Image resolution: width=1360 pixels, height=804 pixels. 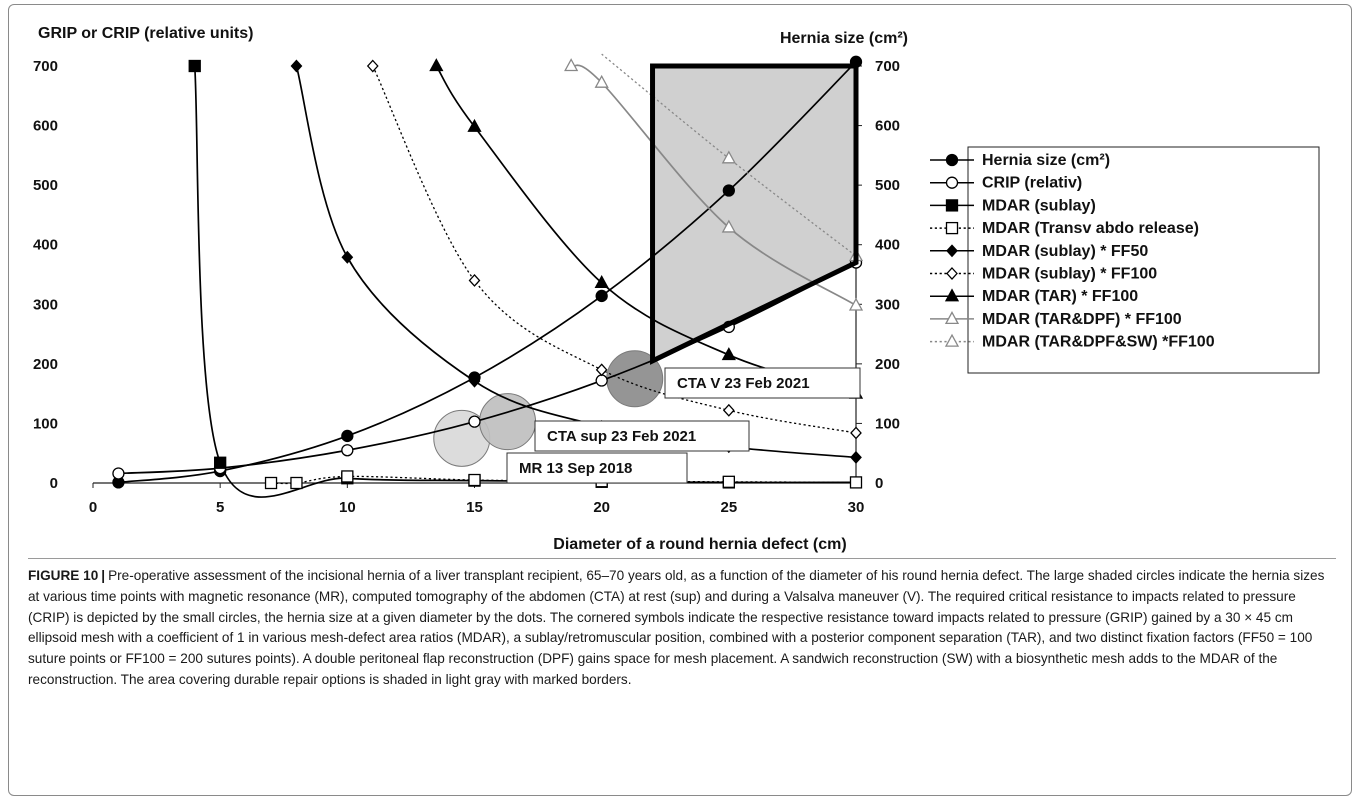 What do you see at coordinates (952, 318) in the screenshot?
I see `legend-marker-mdar-tar-dpf-ff100` at bounding box center [952, 318].